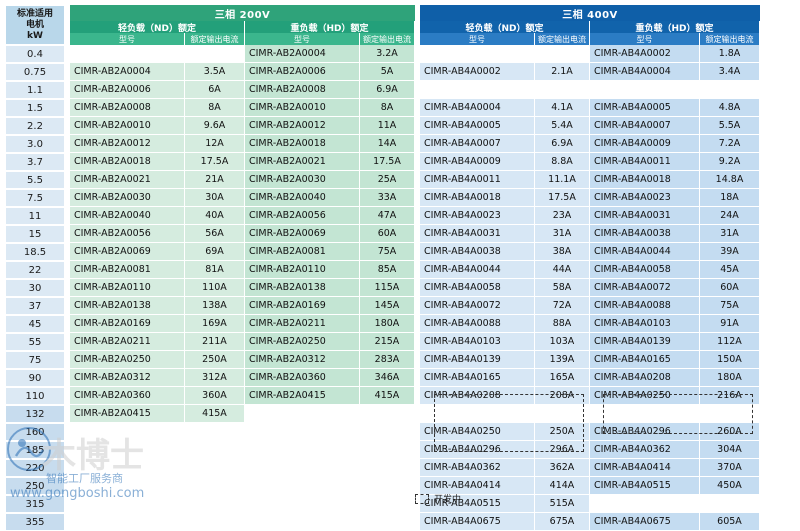 The width and height of the screenshot is (800, 531). What do you see at coordinates (215, 180) in the screenshot?
I see `table-cell: 21A` at bounding box center [215, 180].